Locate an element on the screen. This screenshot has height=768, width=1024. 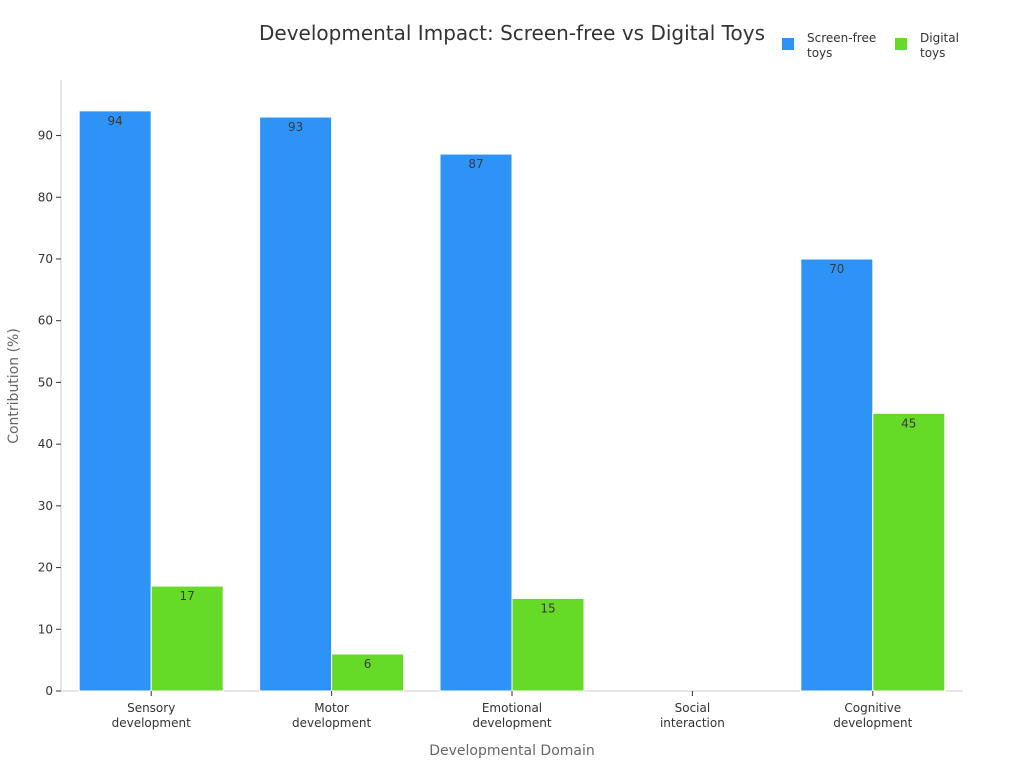
legend-label: Screen-free is located at coordinates (841, 38).